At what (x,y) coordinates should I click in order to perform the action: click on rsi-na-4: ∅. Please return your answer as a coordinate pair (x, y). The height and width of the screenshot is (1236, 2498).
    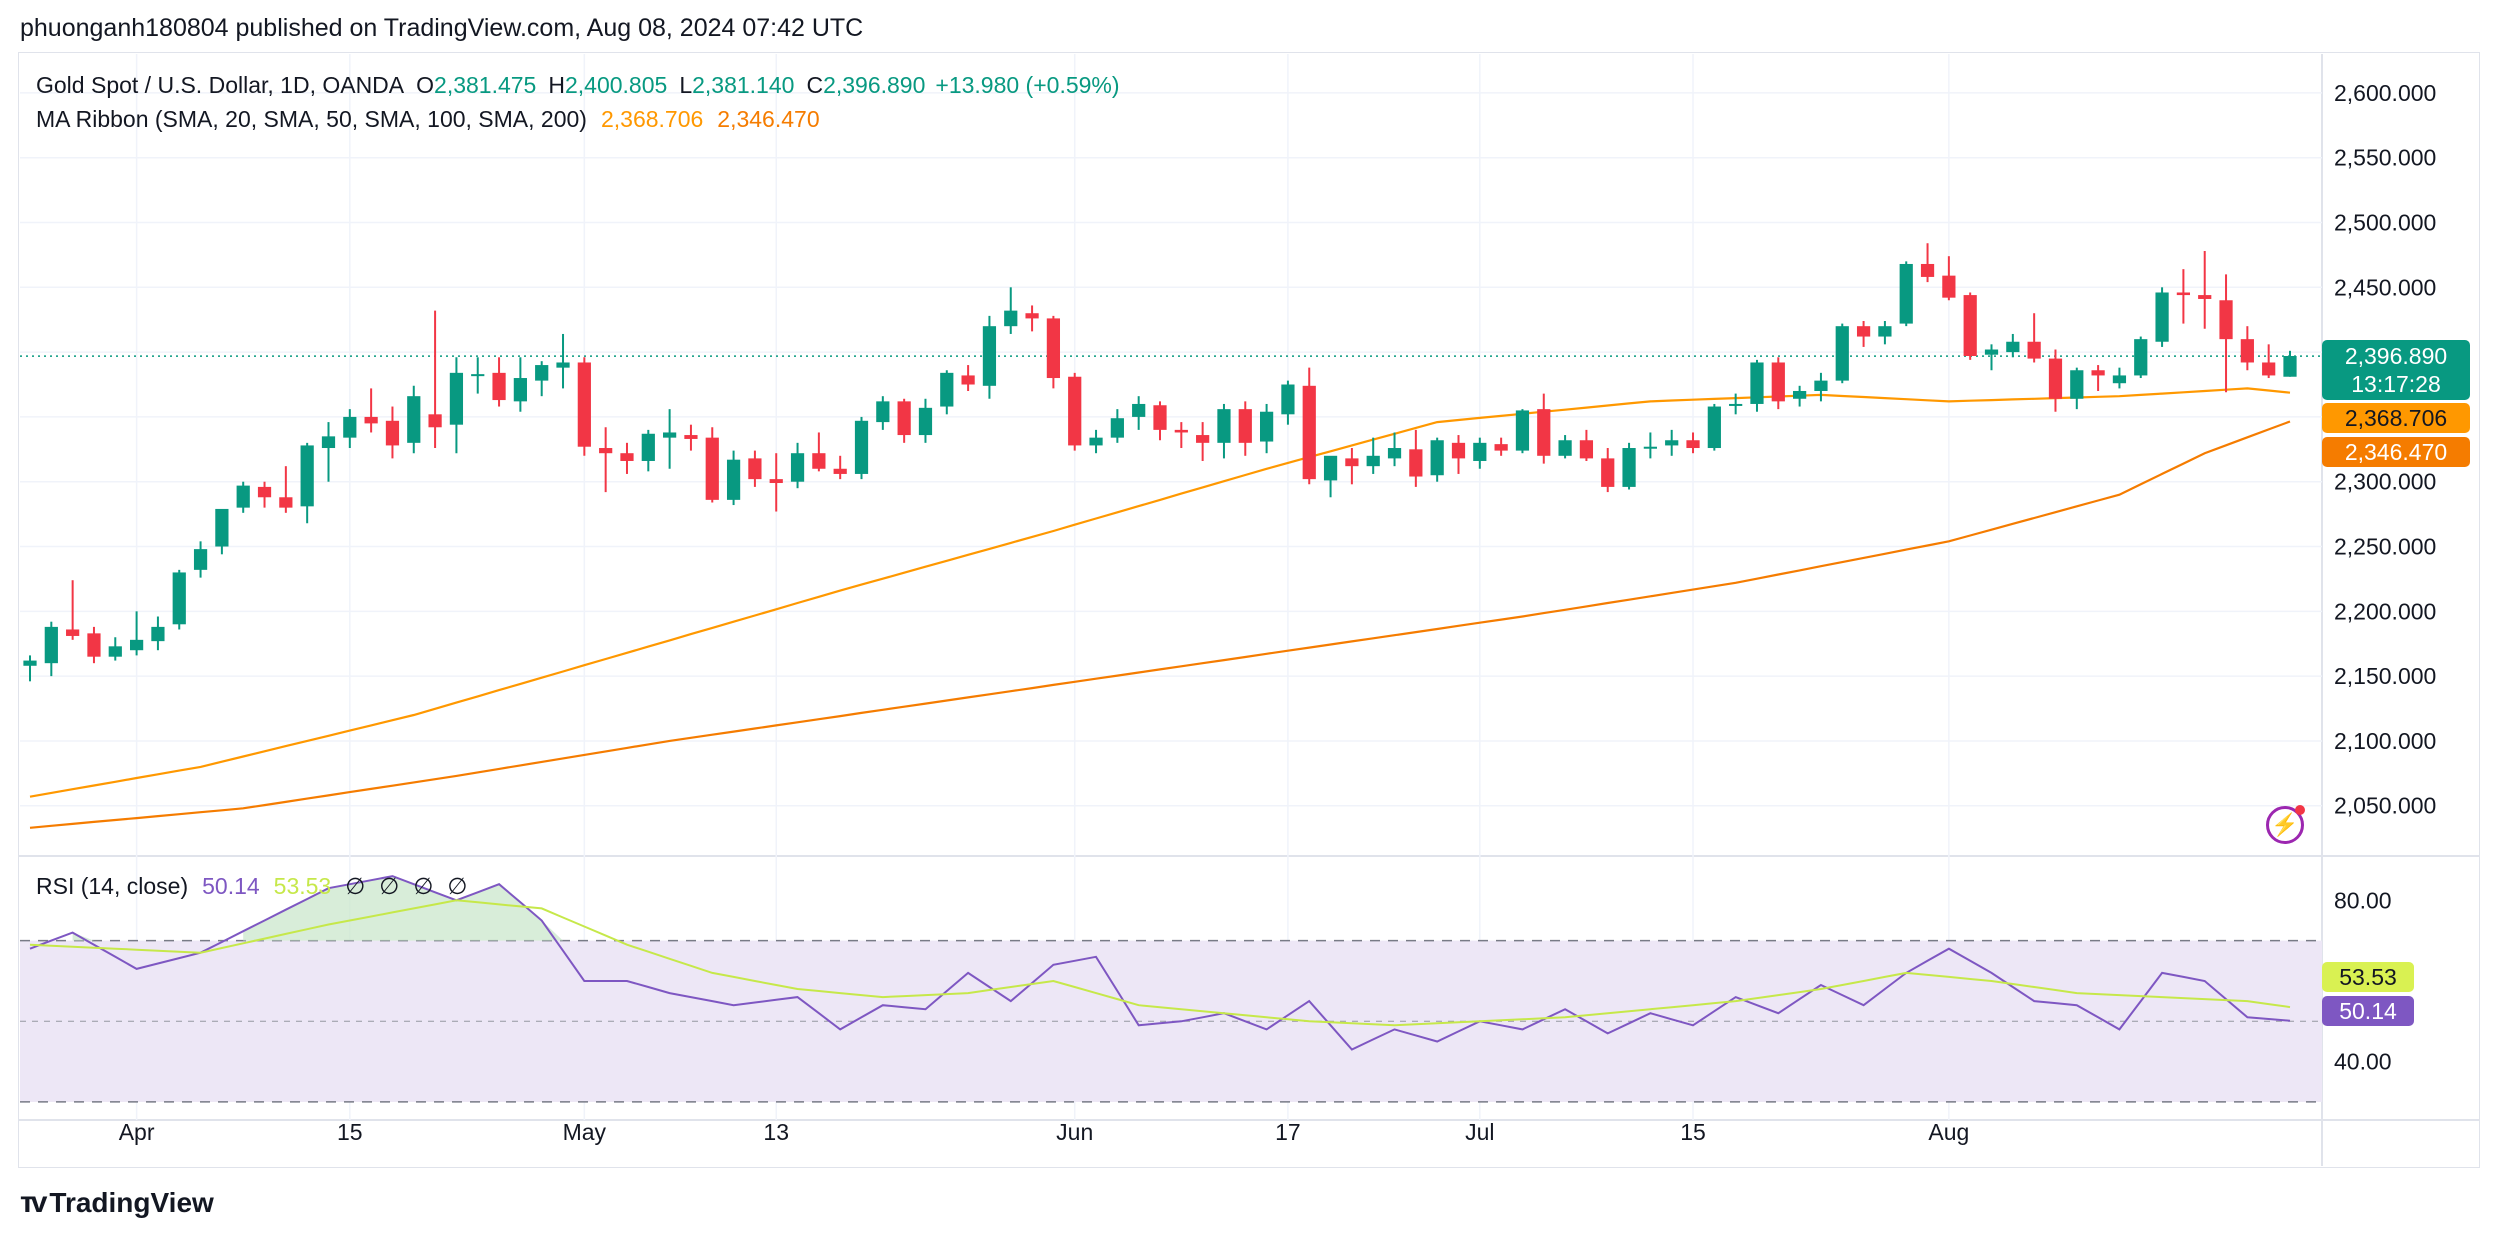
    Looking at the image, I should click on (457, 886).